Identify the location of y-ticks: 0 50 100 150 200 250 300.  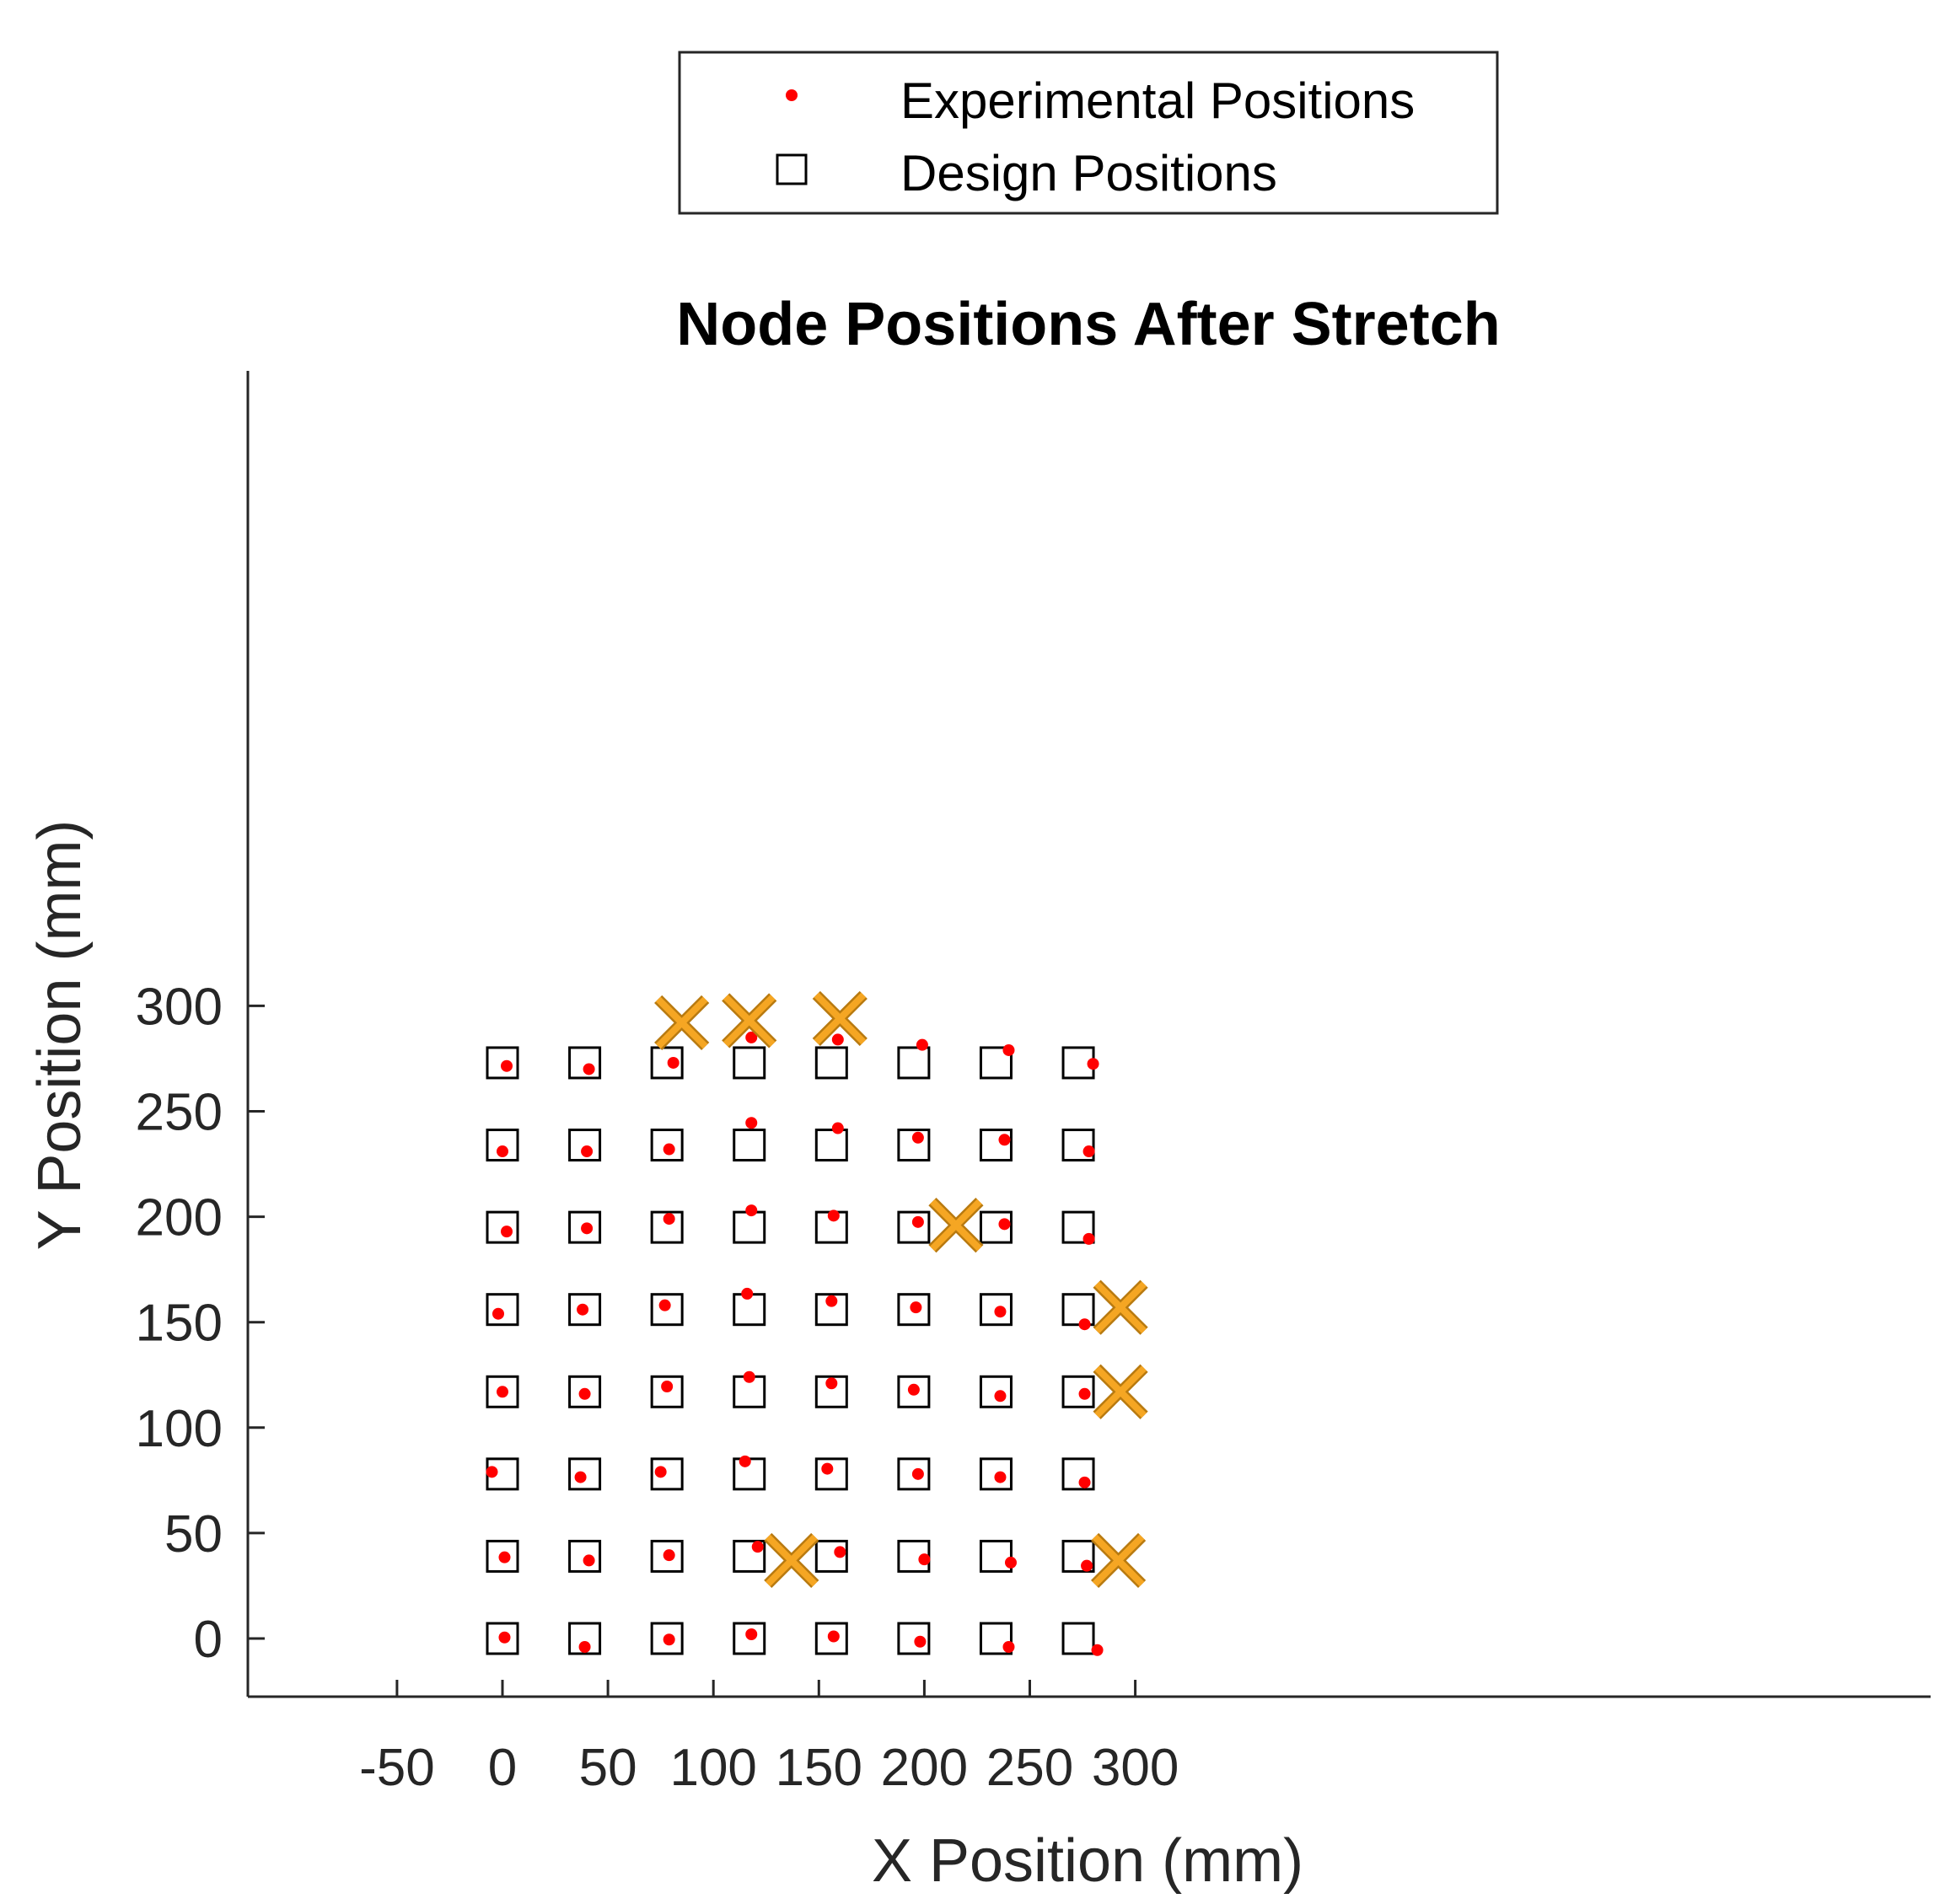
(200, 1323).